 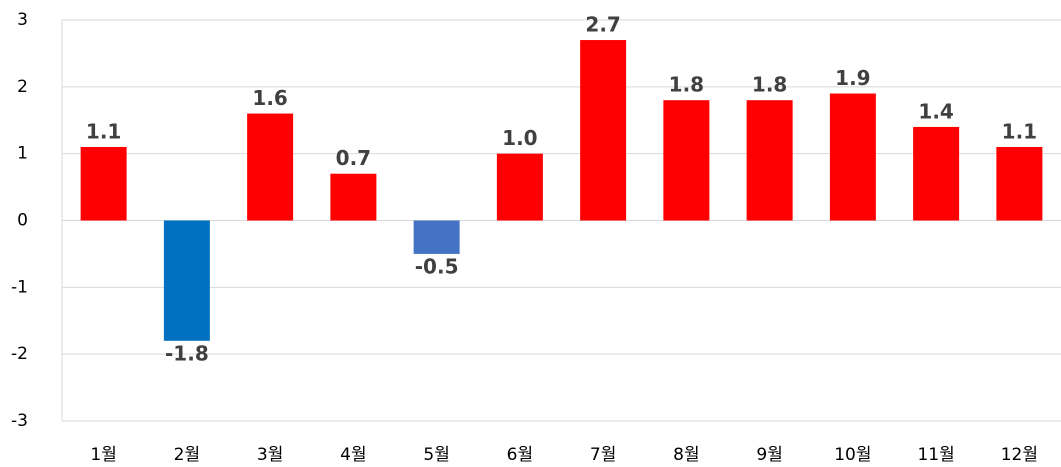 What do you see at coordinates (22, 221) in the screenshot?
I see `y-tick-label: 0` at bounding box center [22, 221].